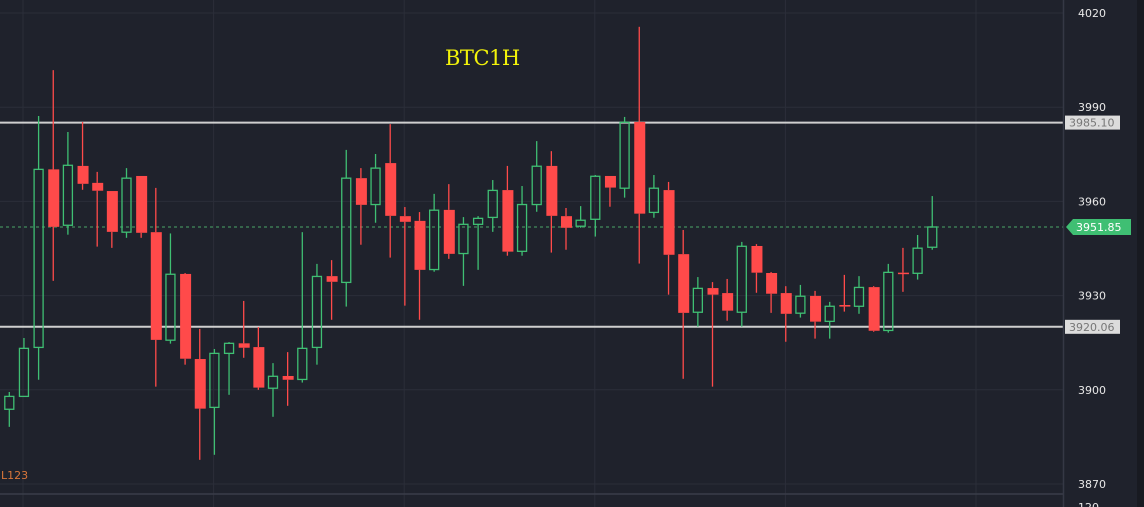 Image resolution: width=1144 pixels, height=507 pixels. I want to click on y-tick-label: 4020, so click(1092, 13).